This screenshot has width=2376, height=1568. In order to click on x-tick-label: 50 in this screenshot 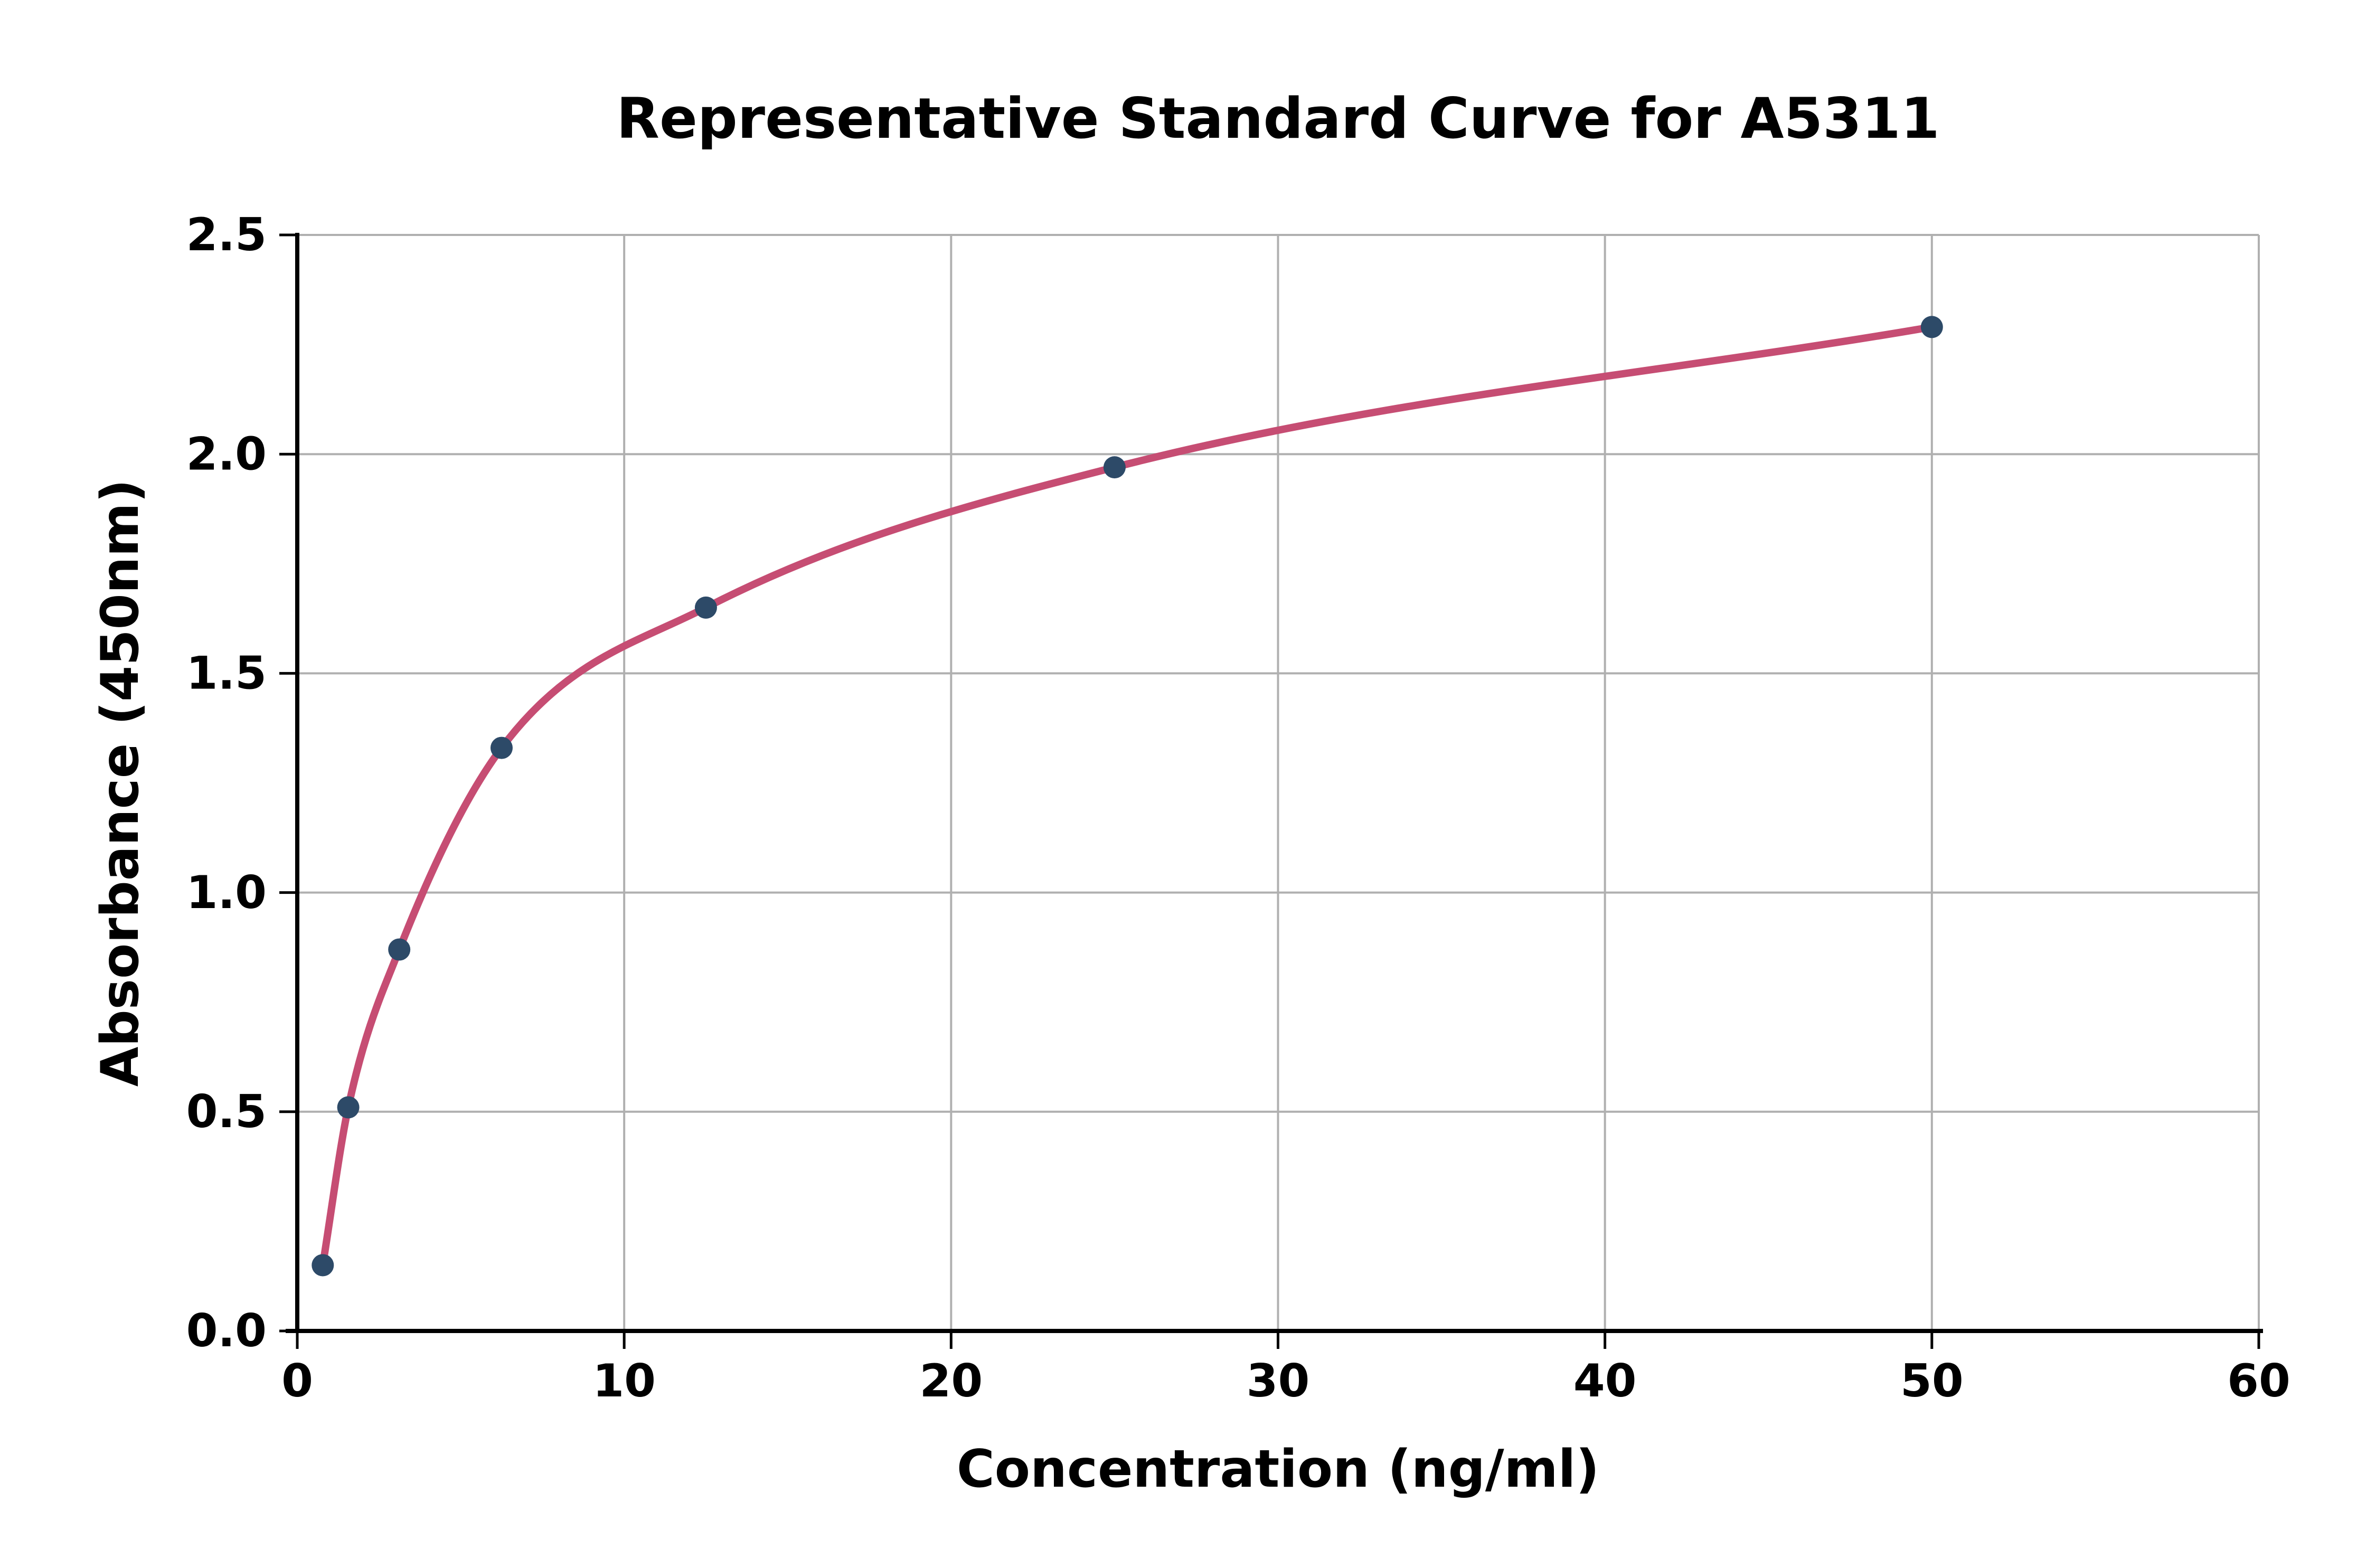, I will do `click(1932, 1382)`.